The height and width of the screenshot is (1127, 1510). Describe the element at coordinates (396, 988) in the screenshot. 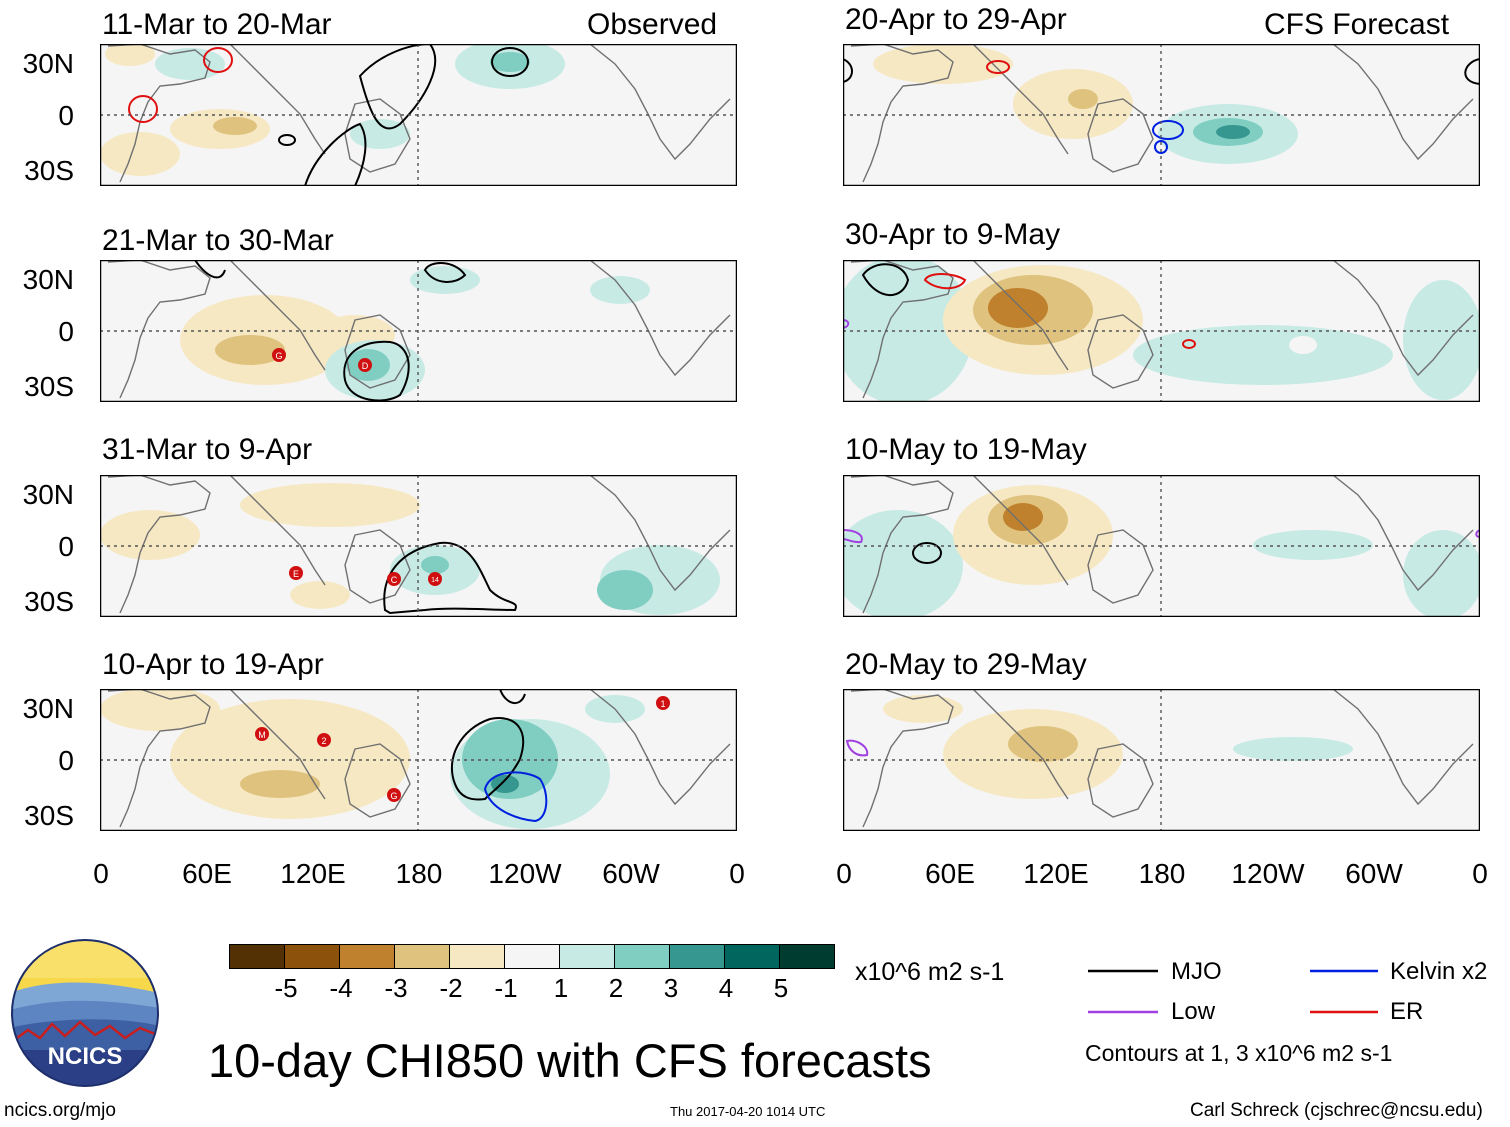

I see `colorbar-tick-label: -3` at that location.